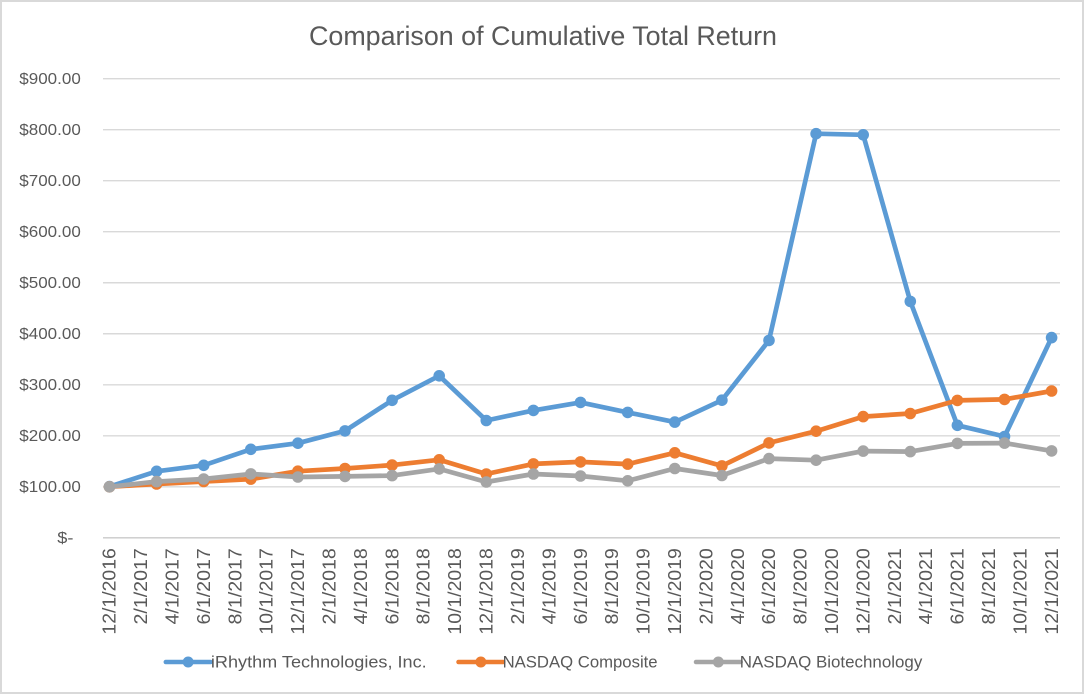 This screenshot has height=694, width=1084. Describe the element at coordinates (832, 591) in the screenshot. I see `svg-text: 10/1/2020` at that location.